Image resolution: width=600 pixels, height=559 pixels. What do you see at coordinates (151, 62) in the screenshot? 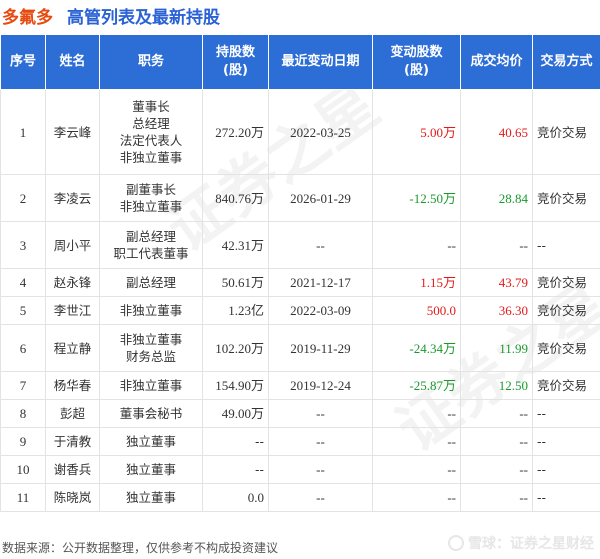
I see `column-header: 职务` at bounding box center [151, 62].